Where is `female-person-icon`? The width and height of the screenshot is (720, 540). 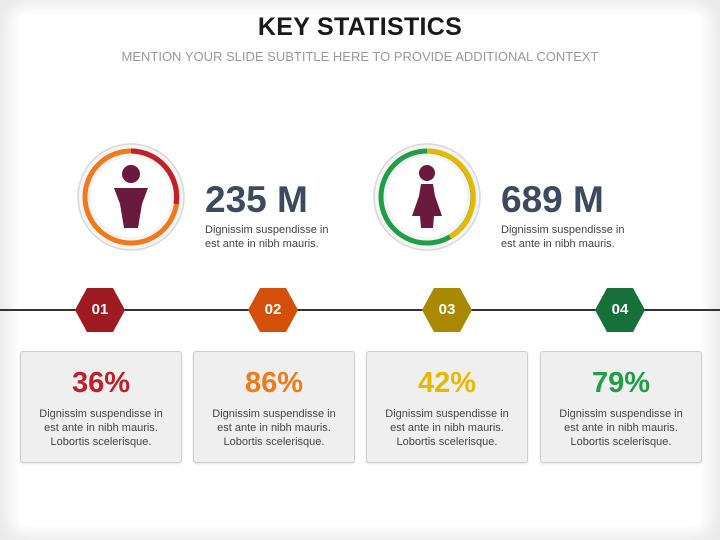 female-person-icon is located at coordinates (427, 196).